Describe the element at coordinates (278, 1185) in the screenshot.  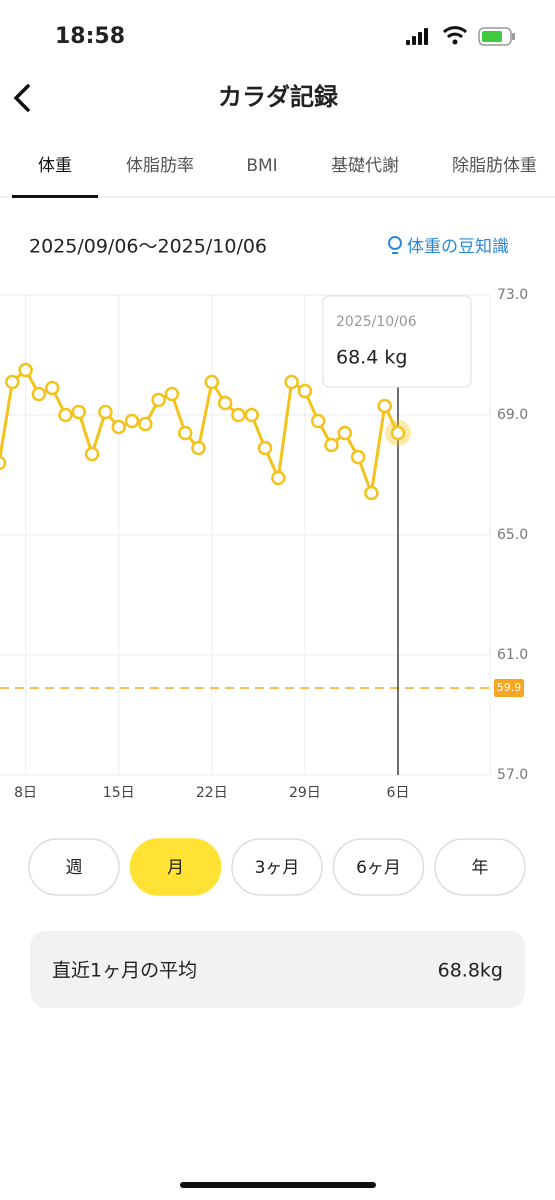
I see `home-indicator` at that location.